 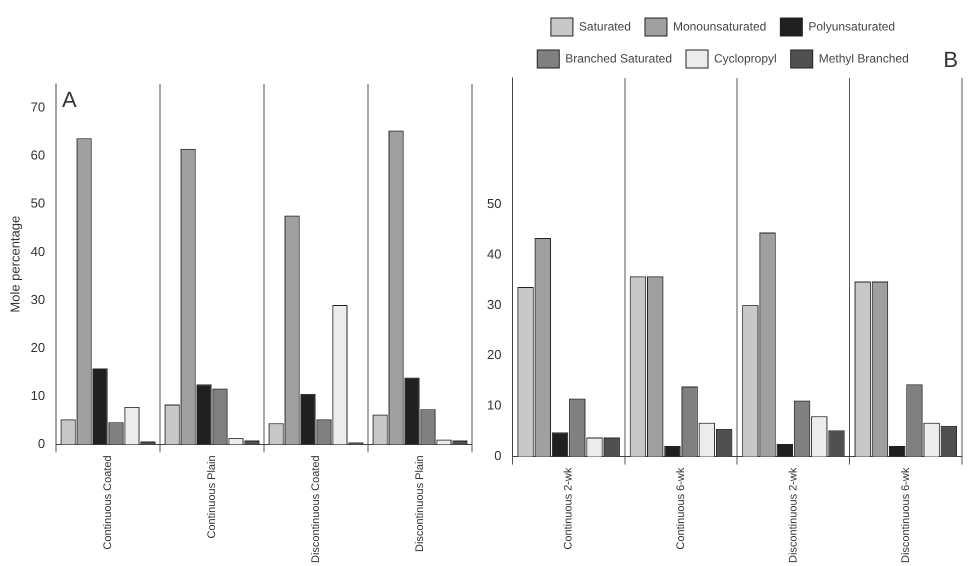 What do you see at coordinates (604, 26) in the screenshot?
I see `legend-label: Saturated` at bounding box center [604, 26].